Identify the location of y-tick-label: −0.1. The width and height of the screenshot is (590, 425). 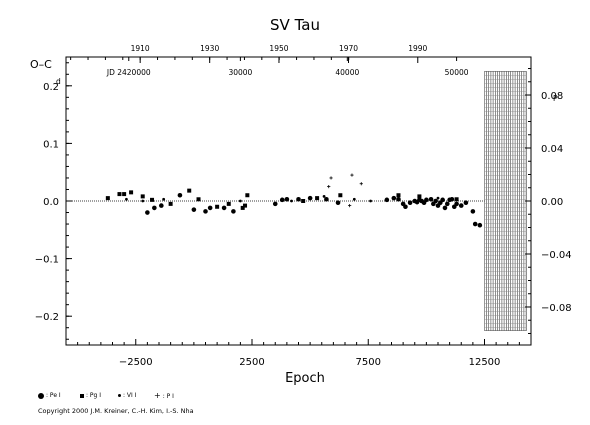
(47, 260).